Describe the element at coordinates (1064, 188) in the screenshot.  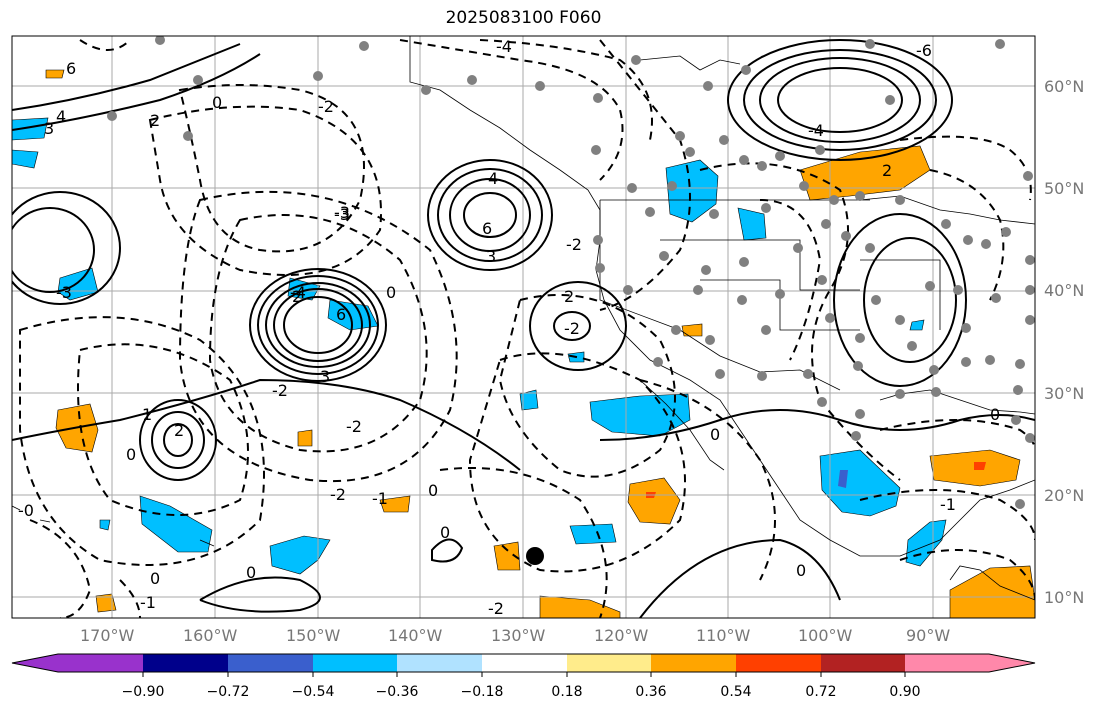
I see `lat-label: 50°N` at that location.